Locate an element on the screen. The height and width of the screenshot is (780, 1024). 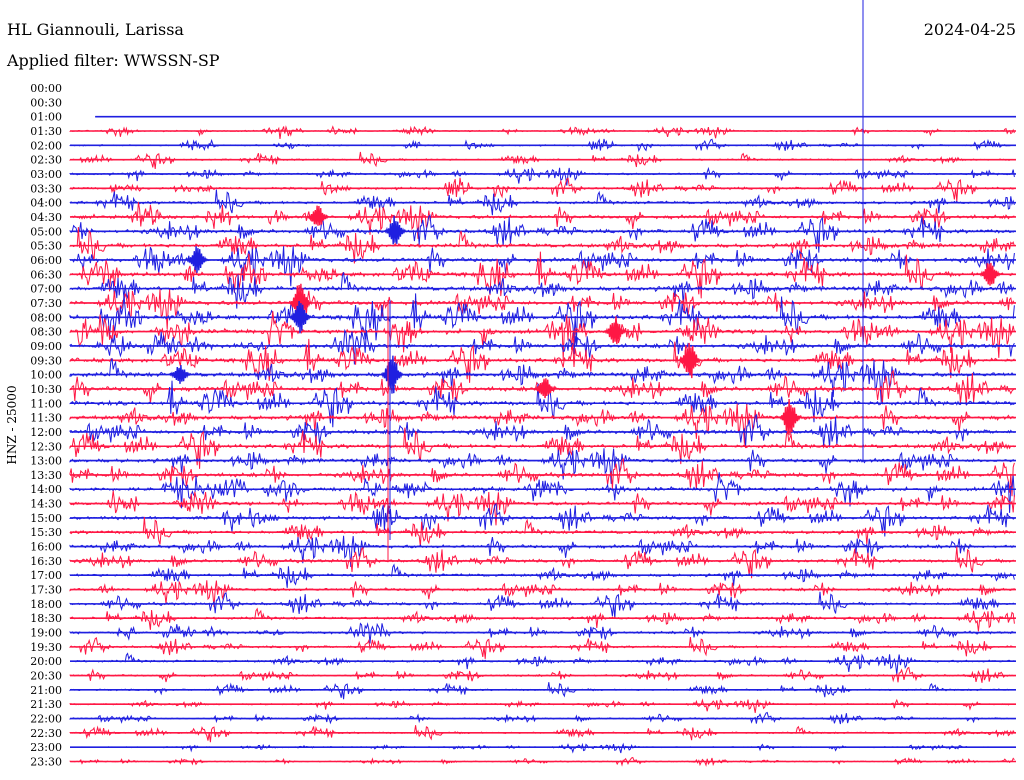
row-time-label: 10:30 is located at coordinates (46, 389).